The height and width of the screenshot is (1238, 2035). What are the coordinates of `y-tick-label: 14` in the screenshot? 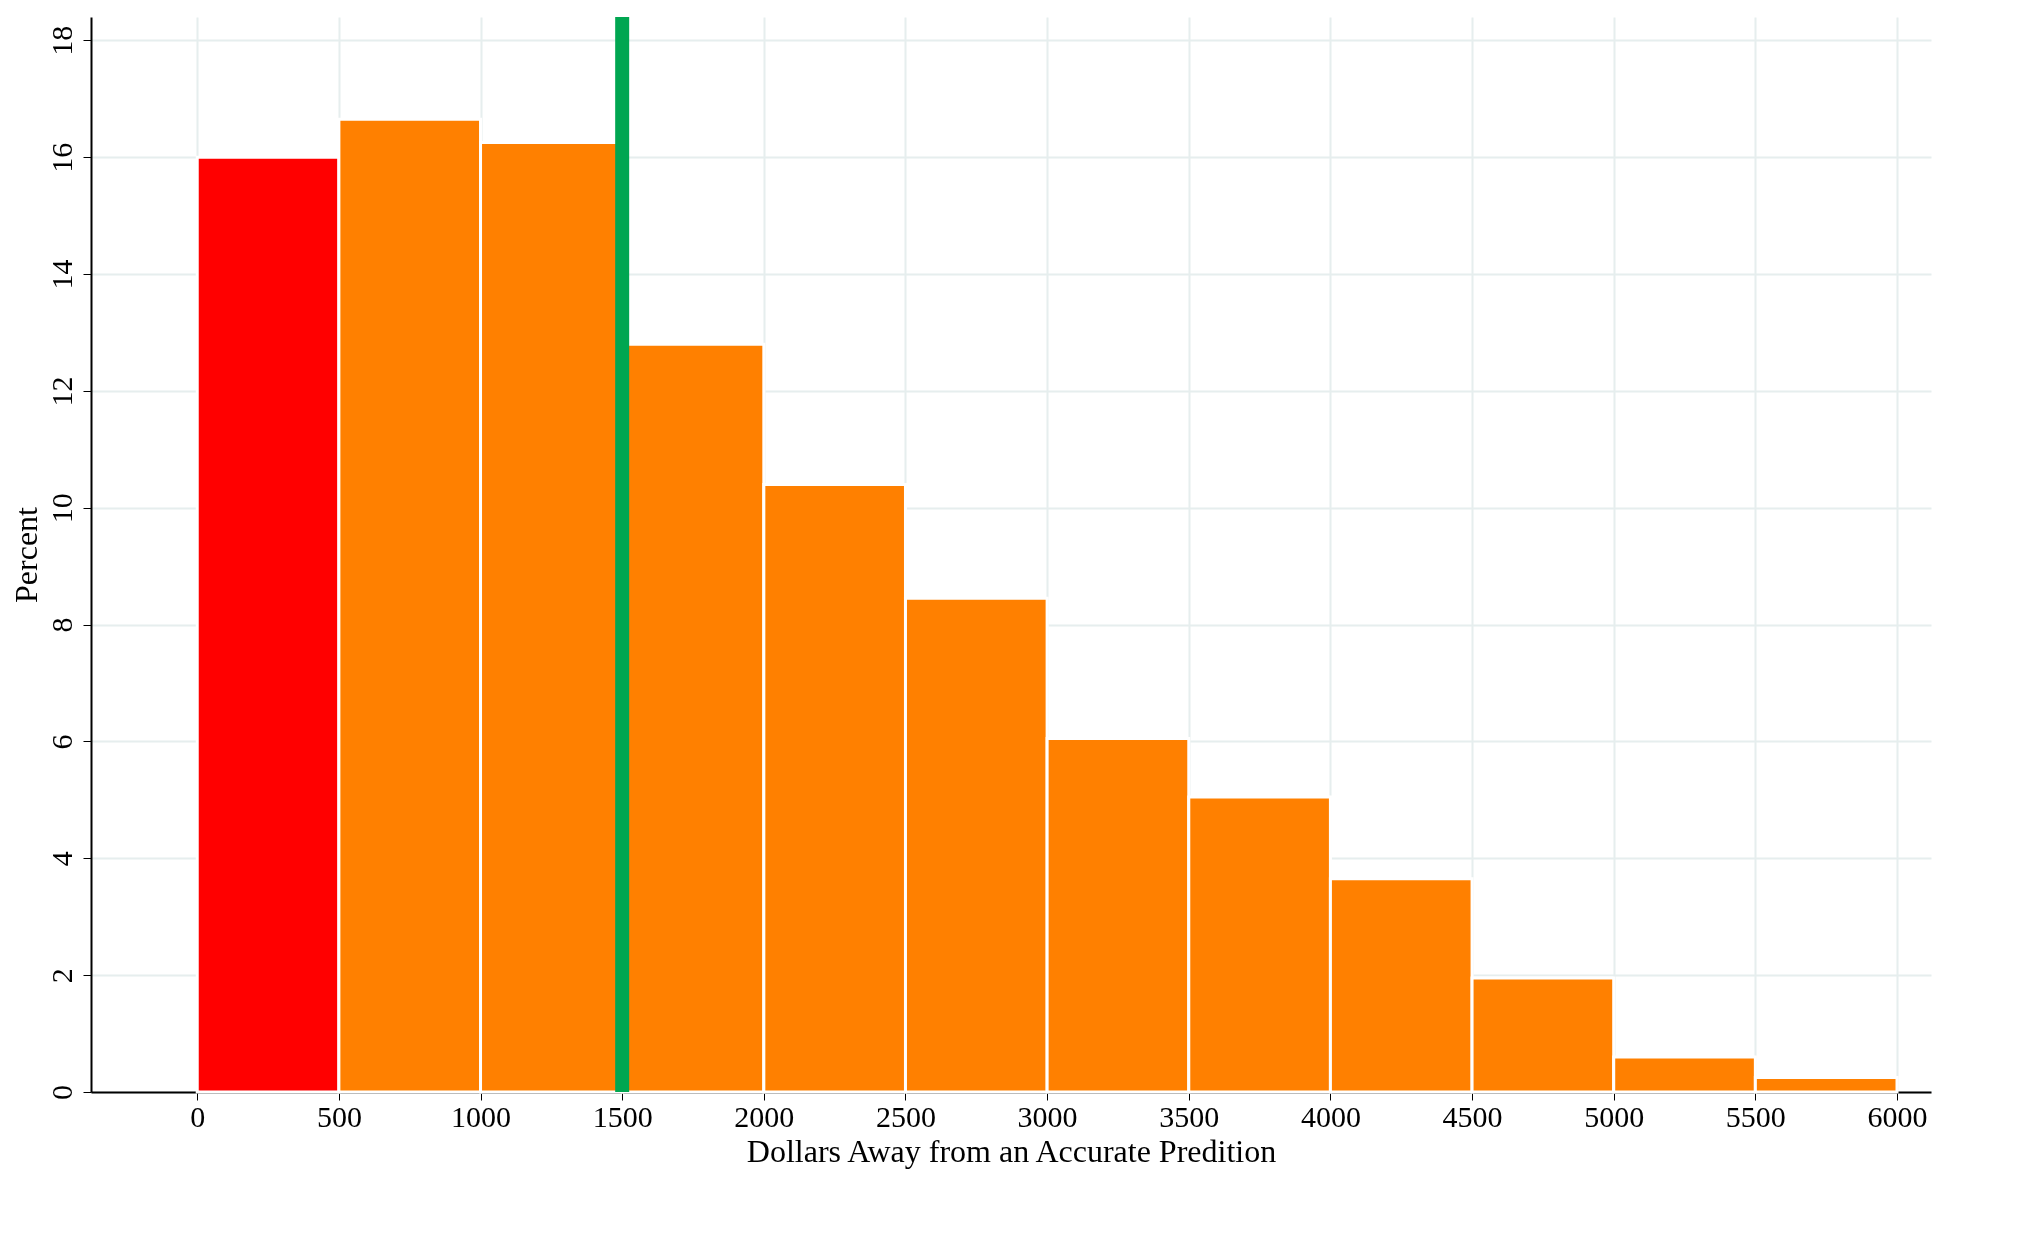 It's located at (61, 274).